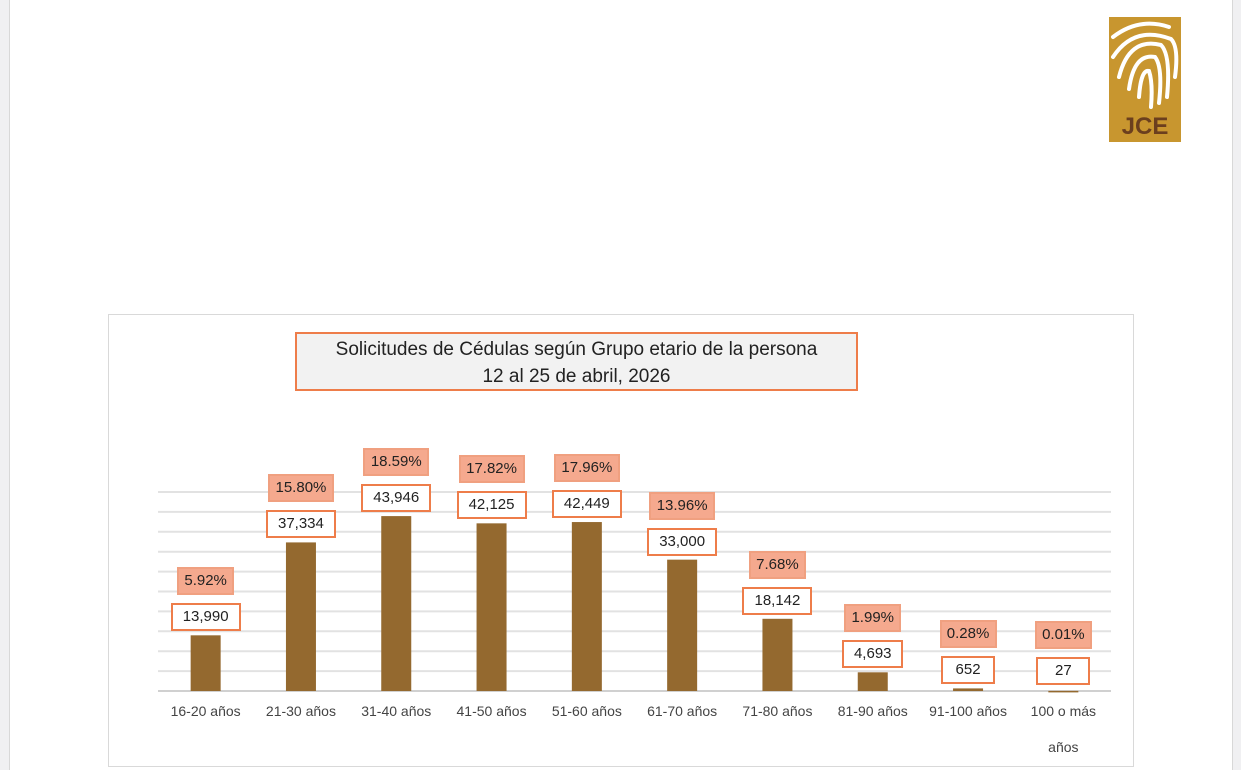 The height and width of the screenshot is (770, 1241). I want to click on x-tick-label: 41-50 años, so click(491, 711).